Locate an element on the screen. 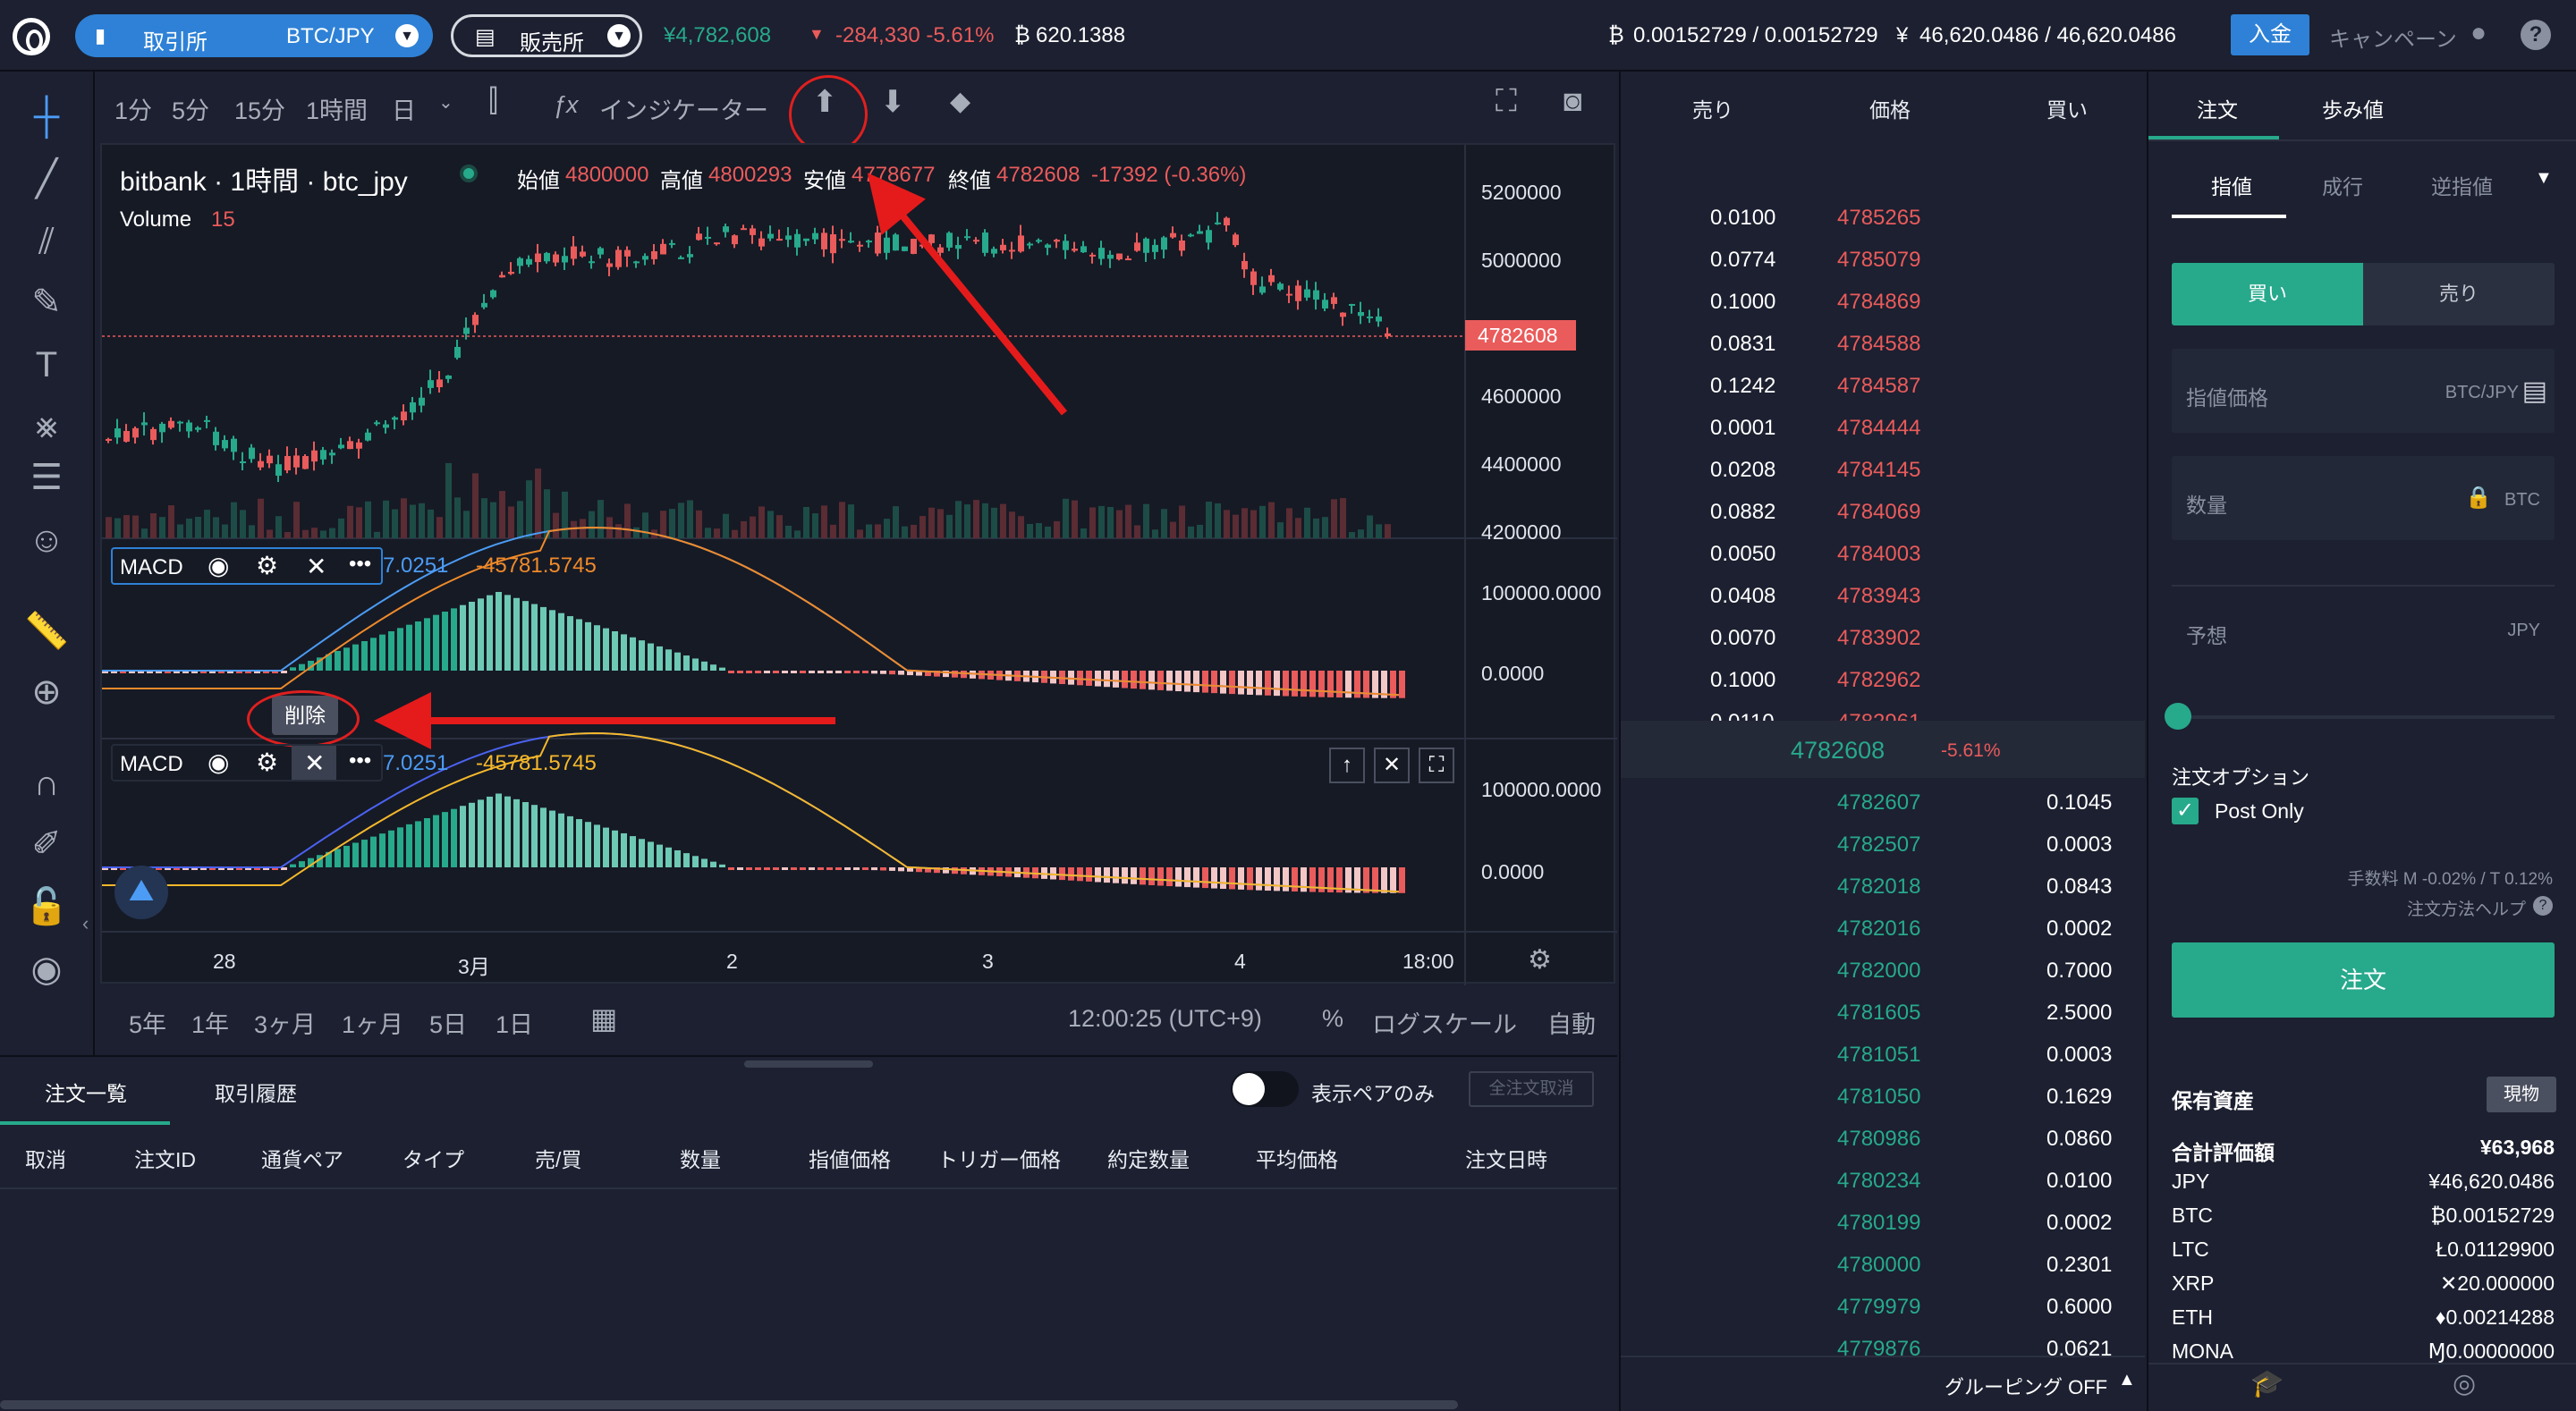  ask-price: 4785079 is located at coordinates (1879, 260).